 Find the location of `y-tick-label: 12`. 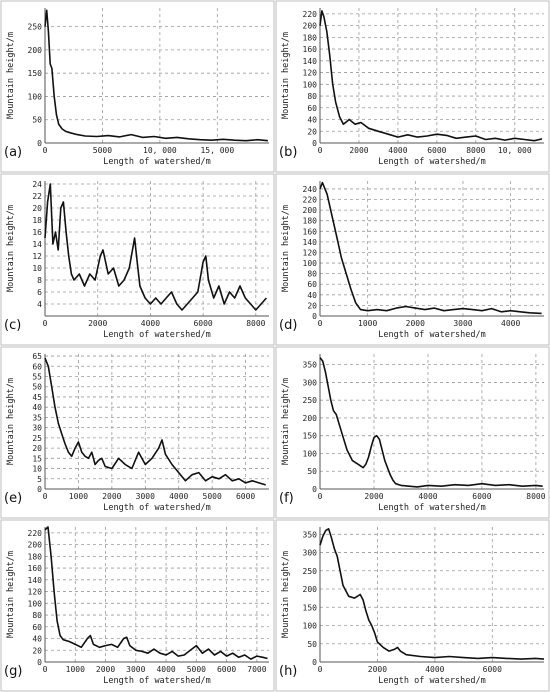

y-tick-label: 12 is located at coordinates (37, 256).